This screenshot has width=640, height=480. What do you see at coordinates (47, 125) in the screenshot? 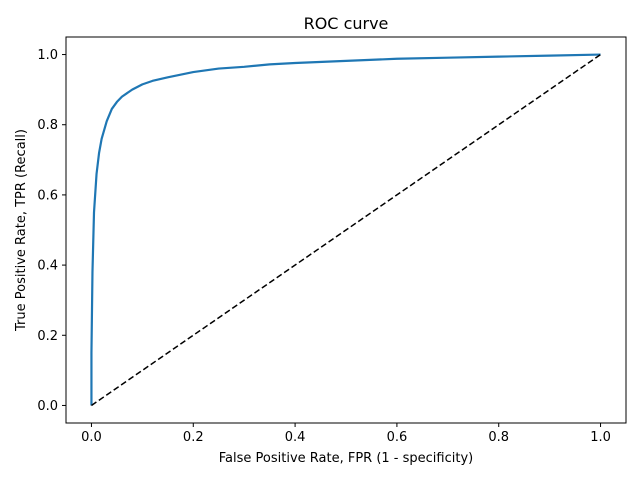
I see `y-tick-label: 0.8` at bounding box center [47, 125].